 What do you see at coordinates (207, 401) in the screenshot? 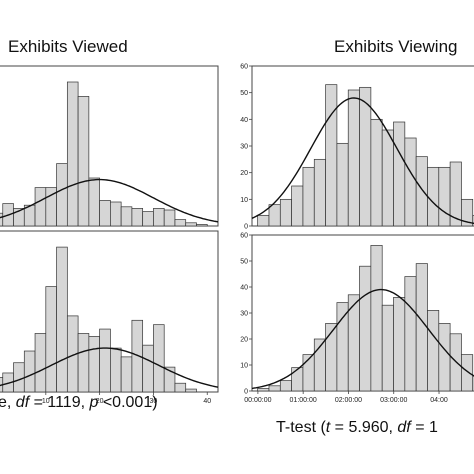
I see `x-tick-label: 40` at bounding box center [207, 401].